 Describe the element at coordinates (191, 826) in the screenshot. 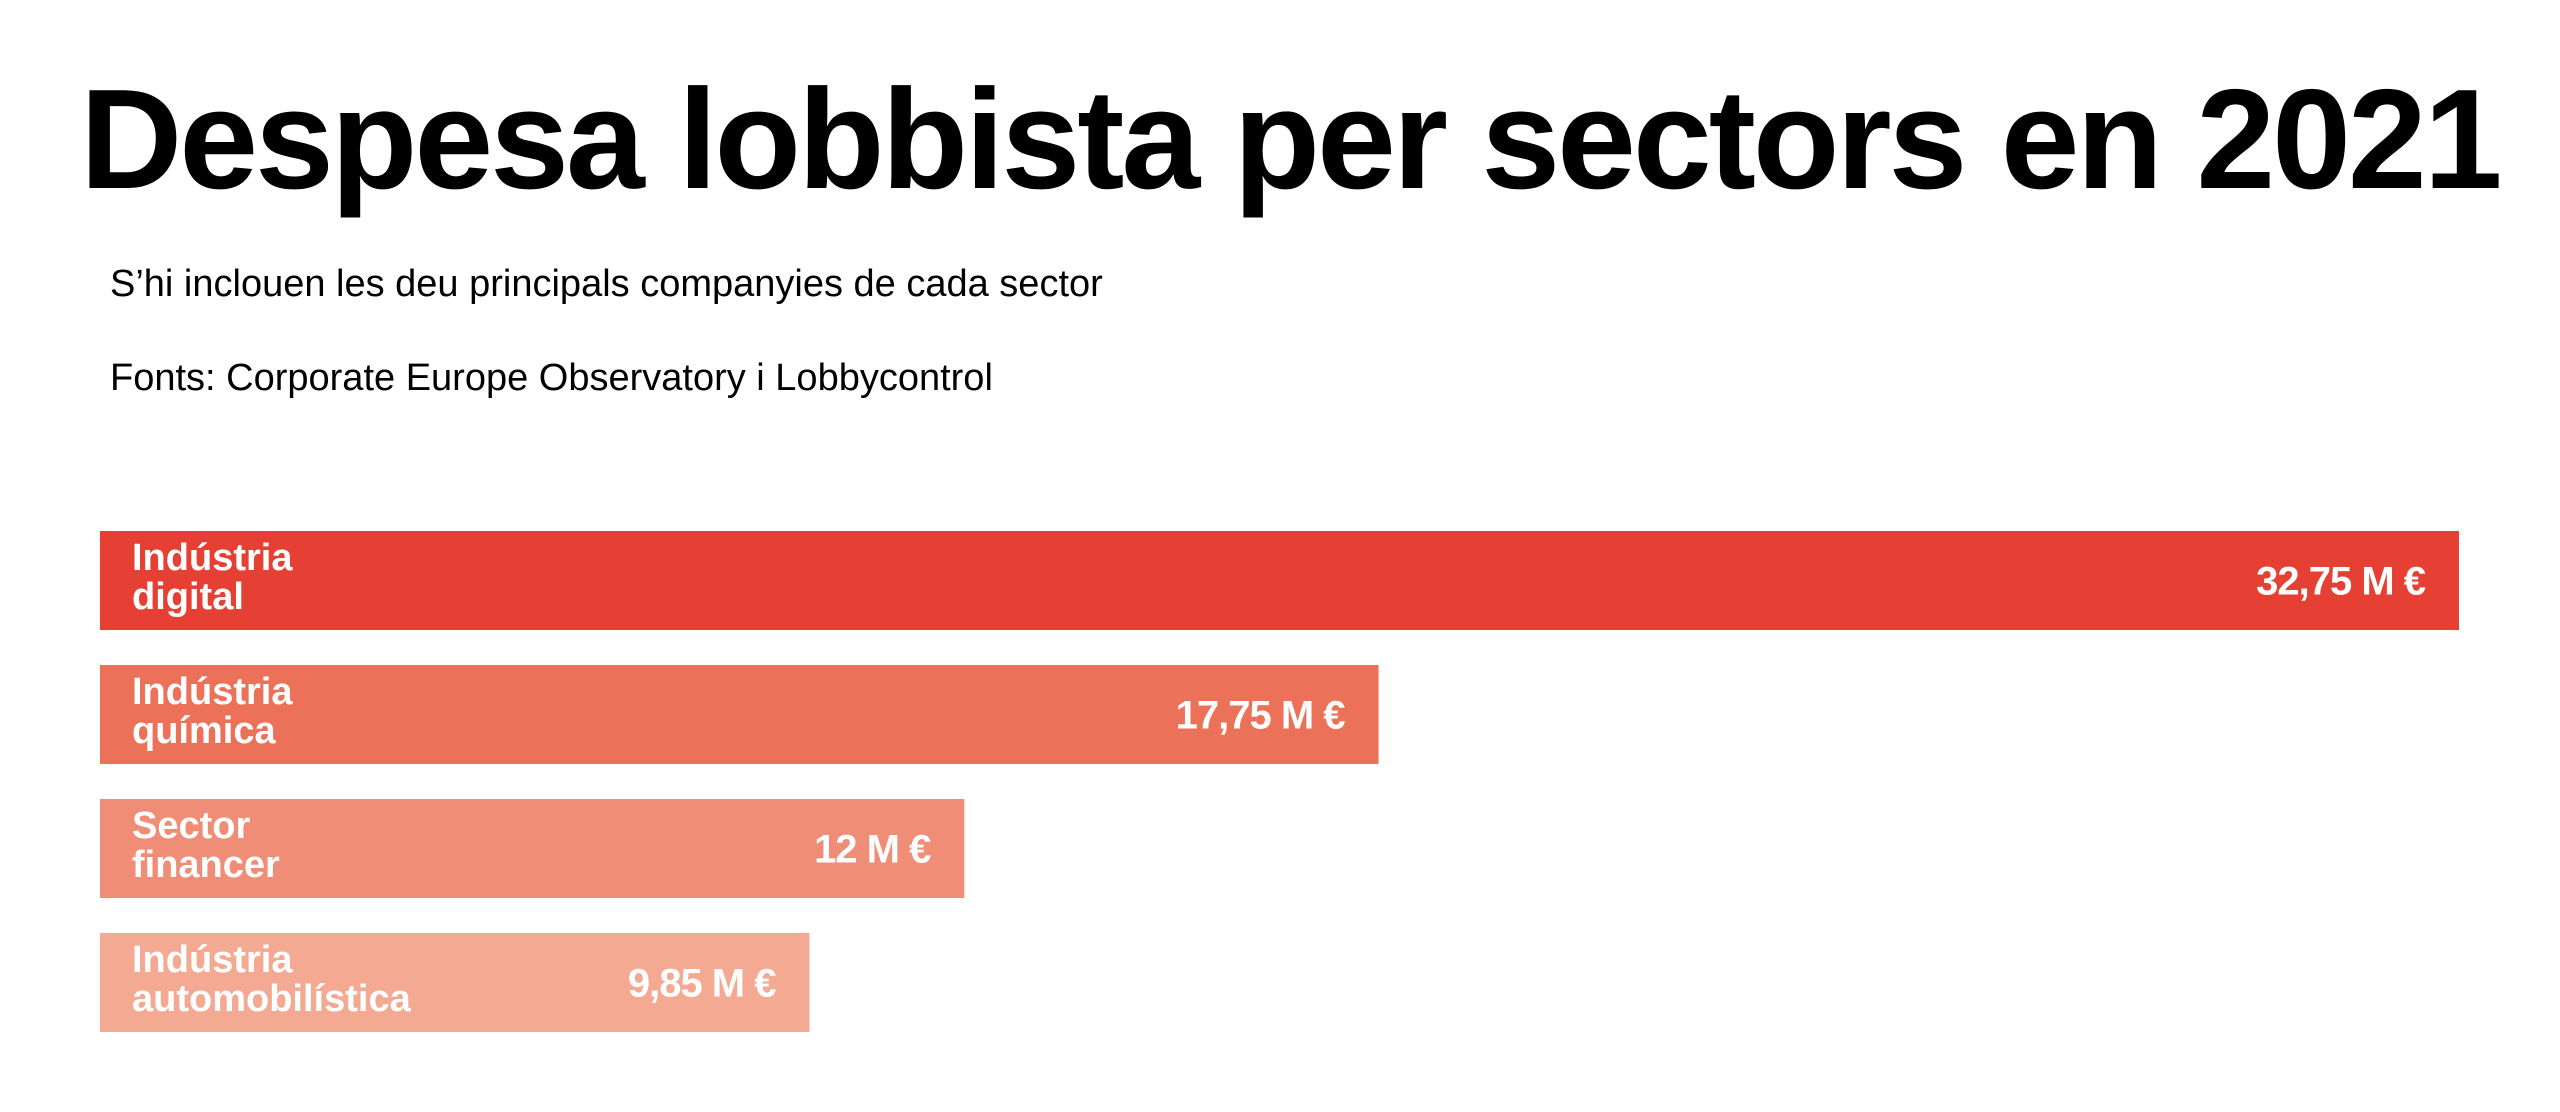

I see `category-label-line: Sector` at that location.